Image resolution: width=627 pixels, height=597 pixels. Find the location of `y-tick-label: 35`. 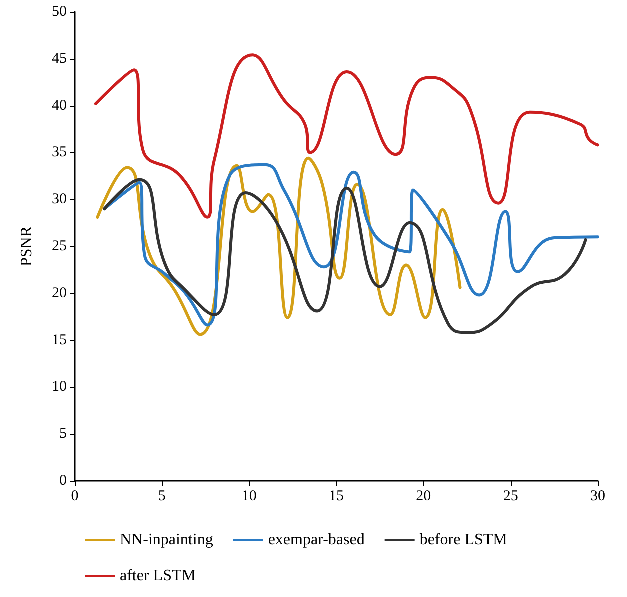

y-tick-label: 35 is located at coordinates (59, 152).